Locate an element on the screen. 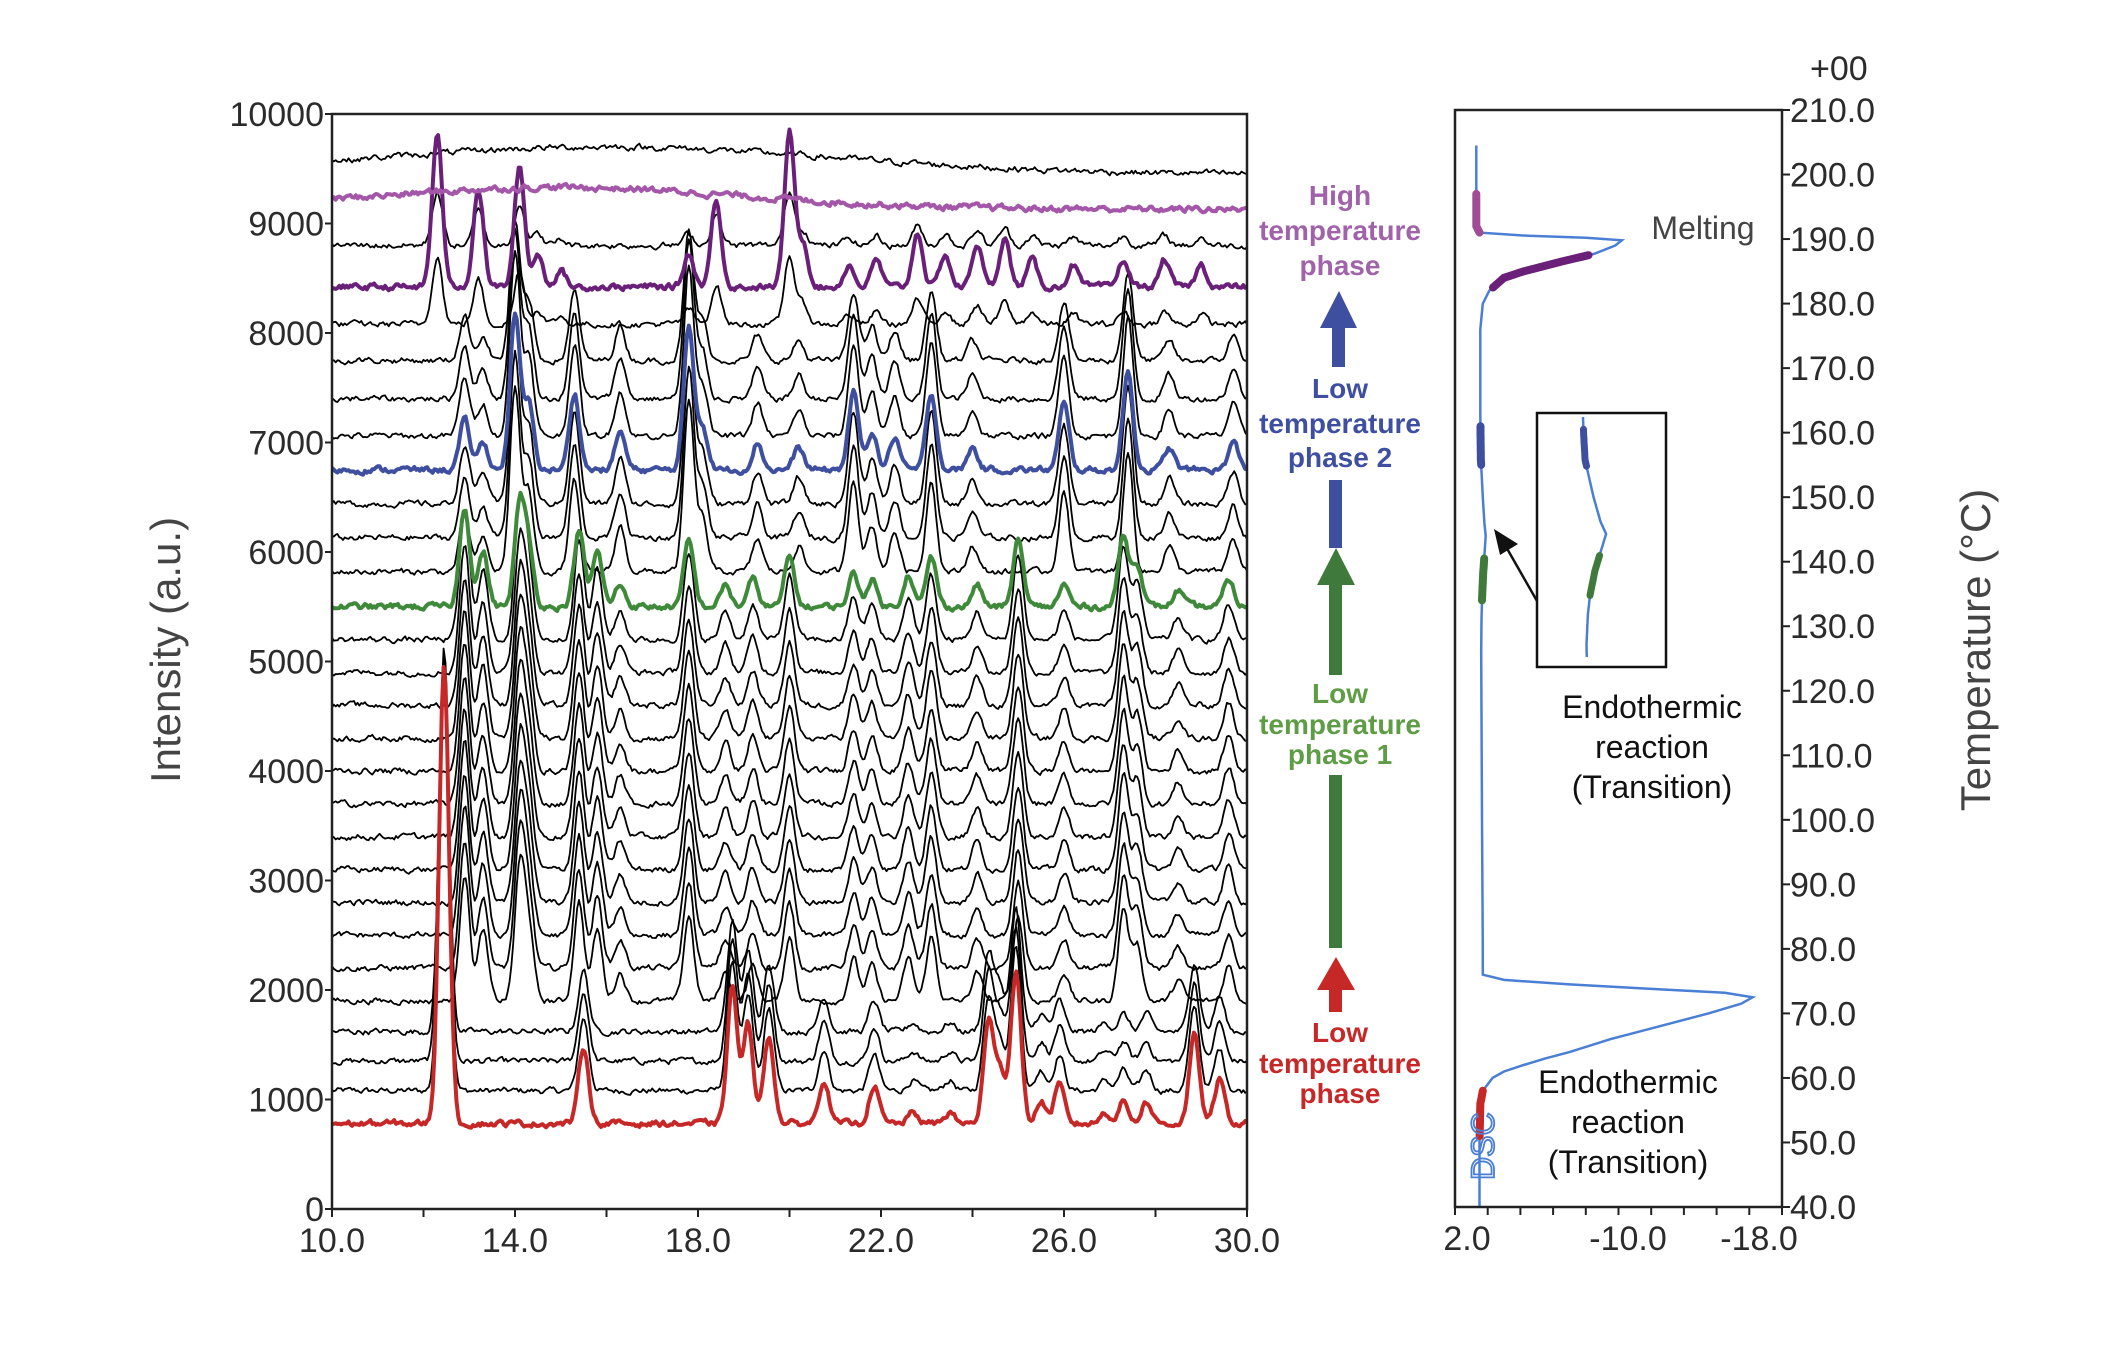 This screenshot has width=2125, height=1345. arrow-up-blue-icon is located at coordinates (1338, 309).